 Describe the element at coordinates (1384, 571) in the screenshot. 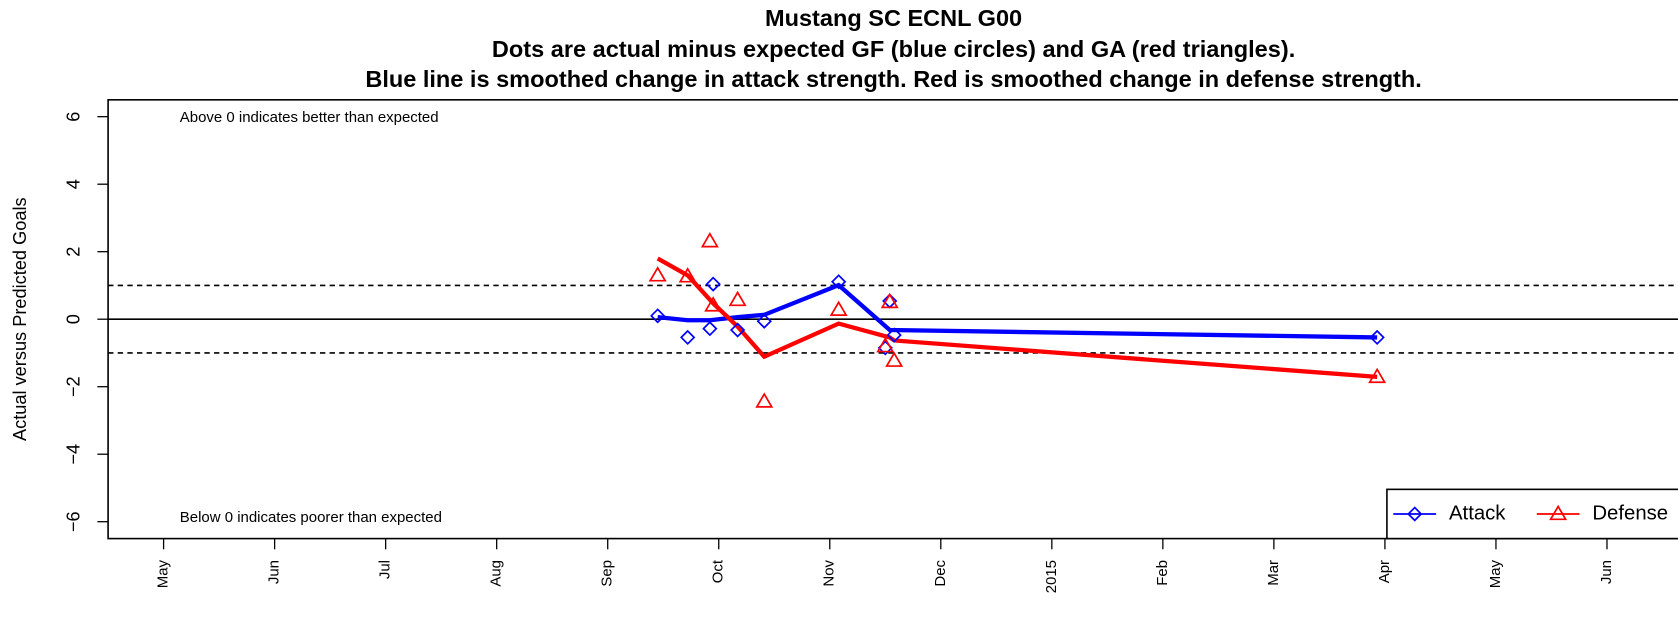

I see `x-tick-label: Apr` at that location.